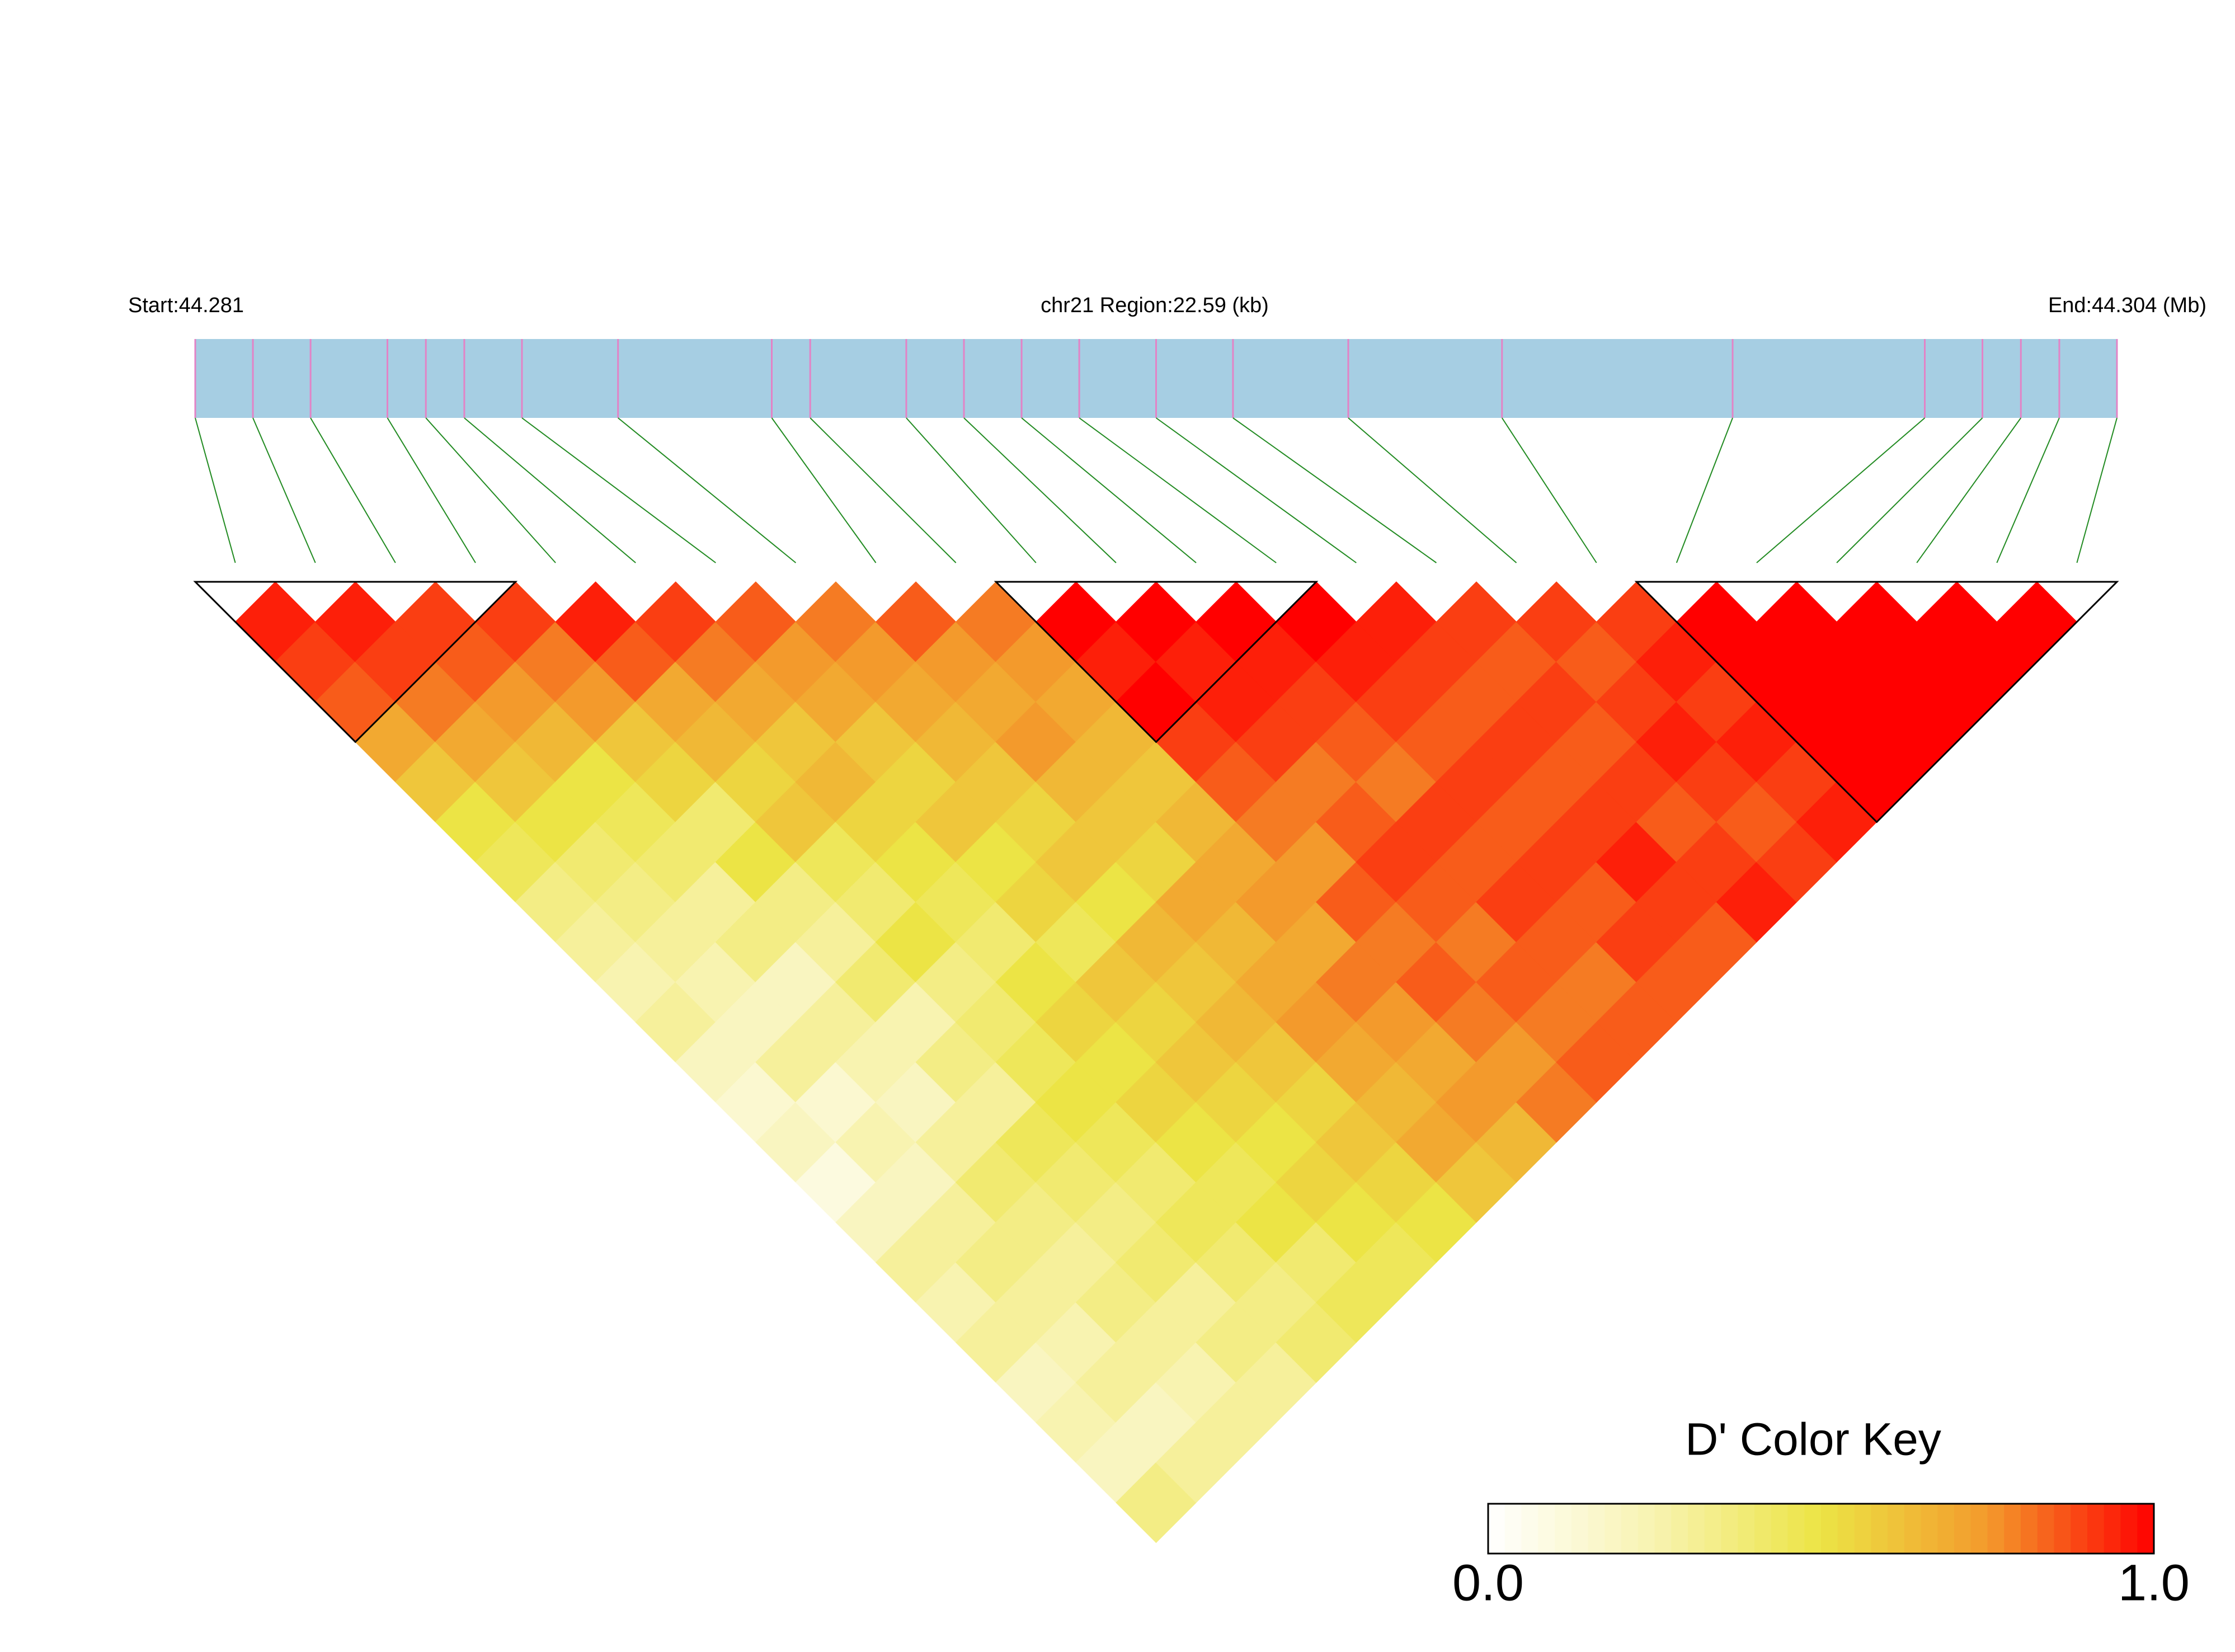  I want to click on chart-title: chr21 Region:22.59 (kb), so click(1155, 306).